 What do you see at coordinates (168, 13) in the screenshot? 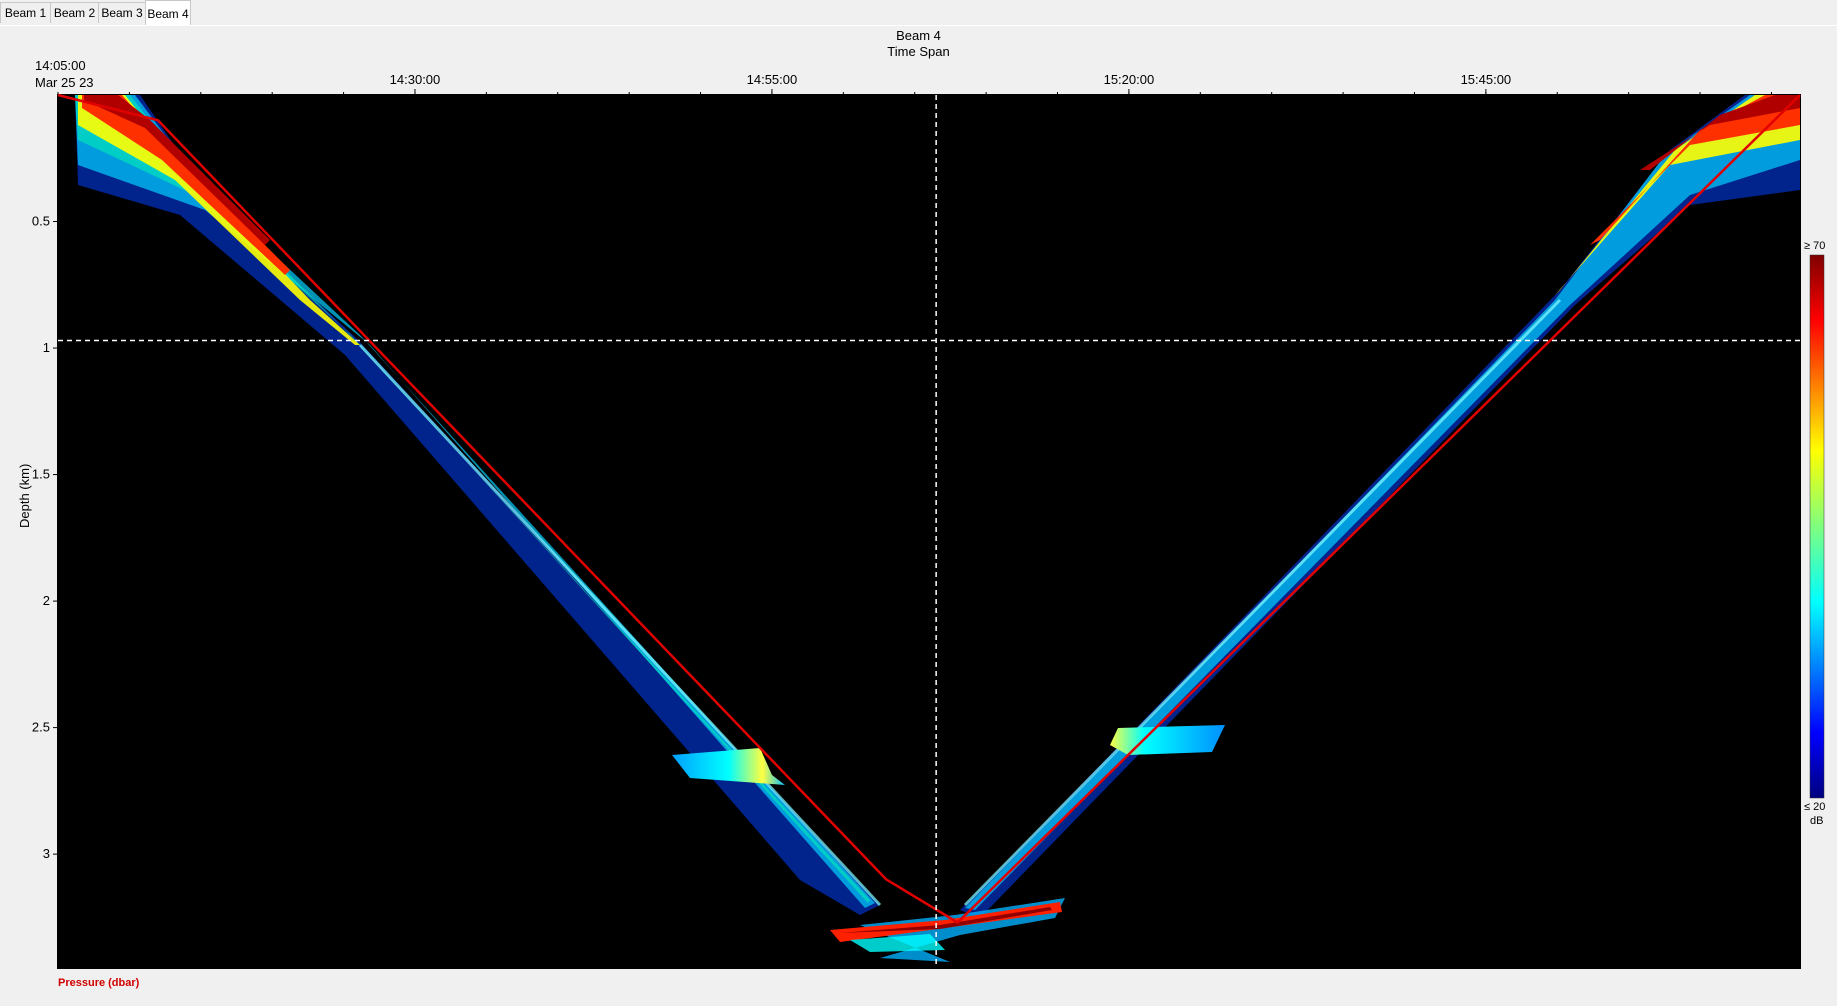
I see `tab-beam-4: Beam 4` at bounding box center [168, 13].